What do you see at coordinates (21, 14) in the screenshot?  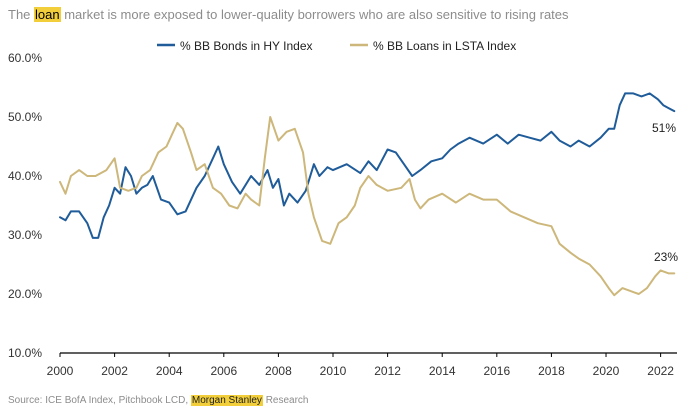 I see `chart-title-start: The` at bounding box center [21, 14].